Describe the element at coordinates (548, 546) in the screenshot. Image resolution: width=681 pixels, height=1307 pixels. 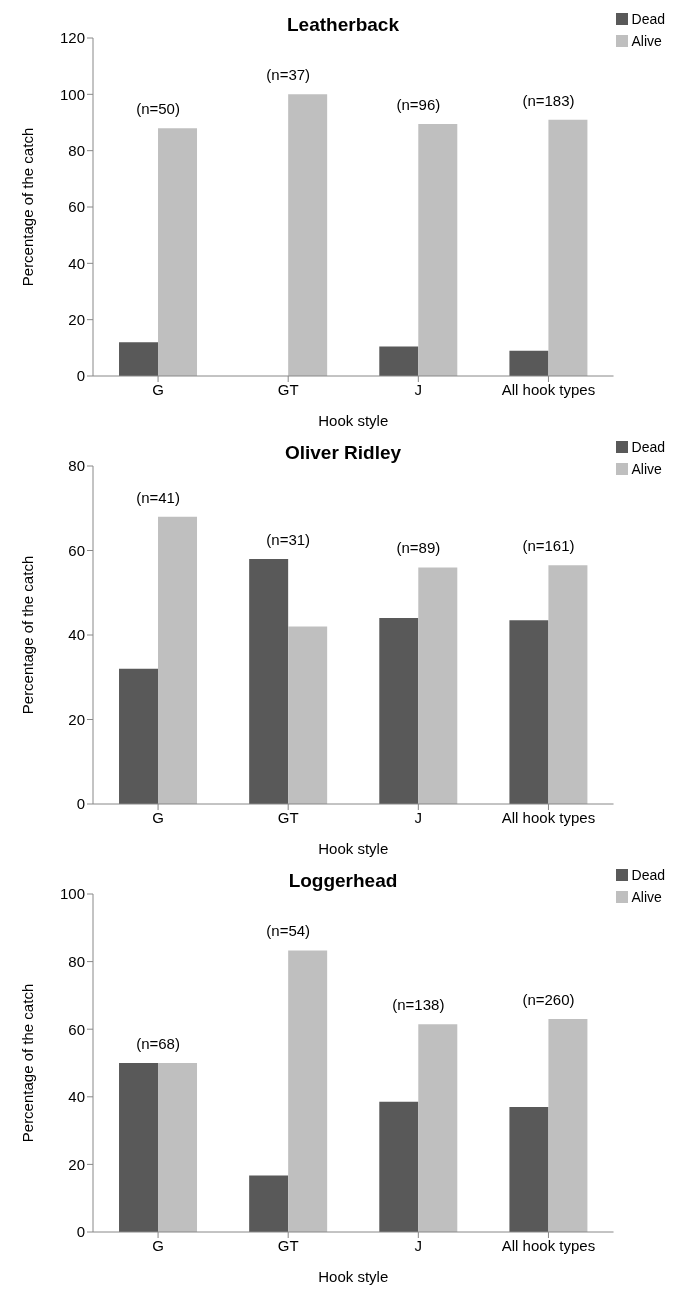
I see `annotation: (n=161)` at that location.